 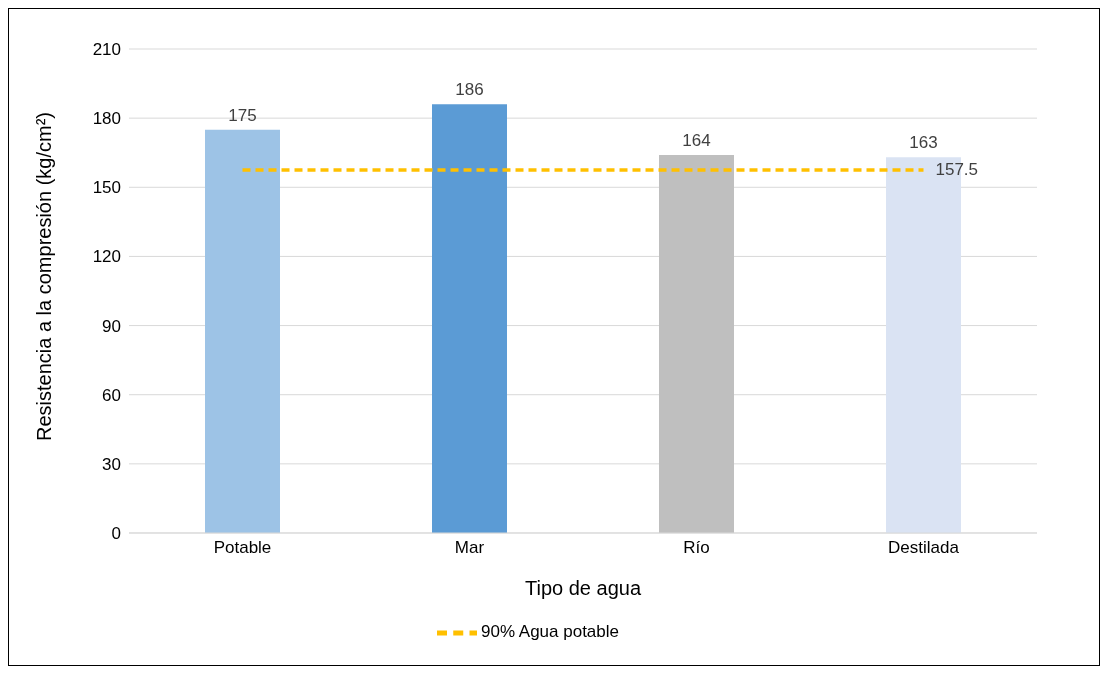 What do you see at coordinates (696, 548) in the screenshot?
I see `x-tick-label: Río` at bounding box center [696, 548].